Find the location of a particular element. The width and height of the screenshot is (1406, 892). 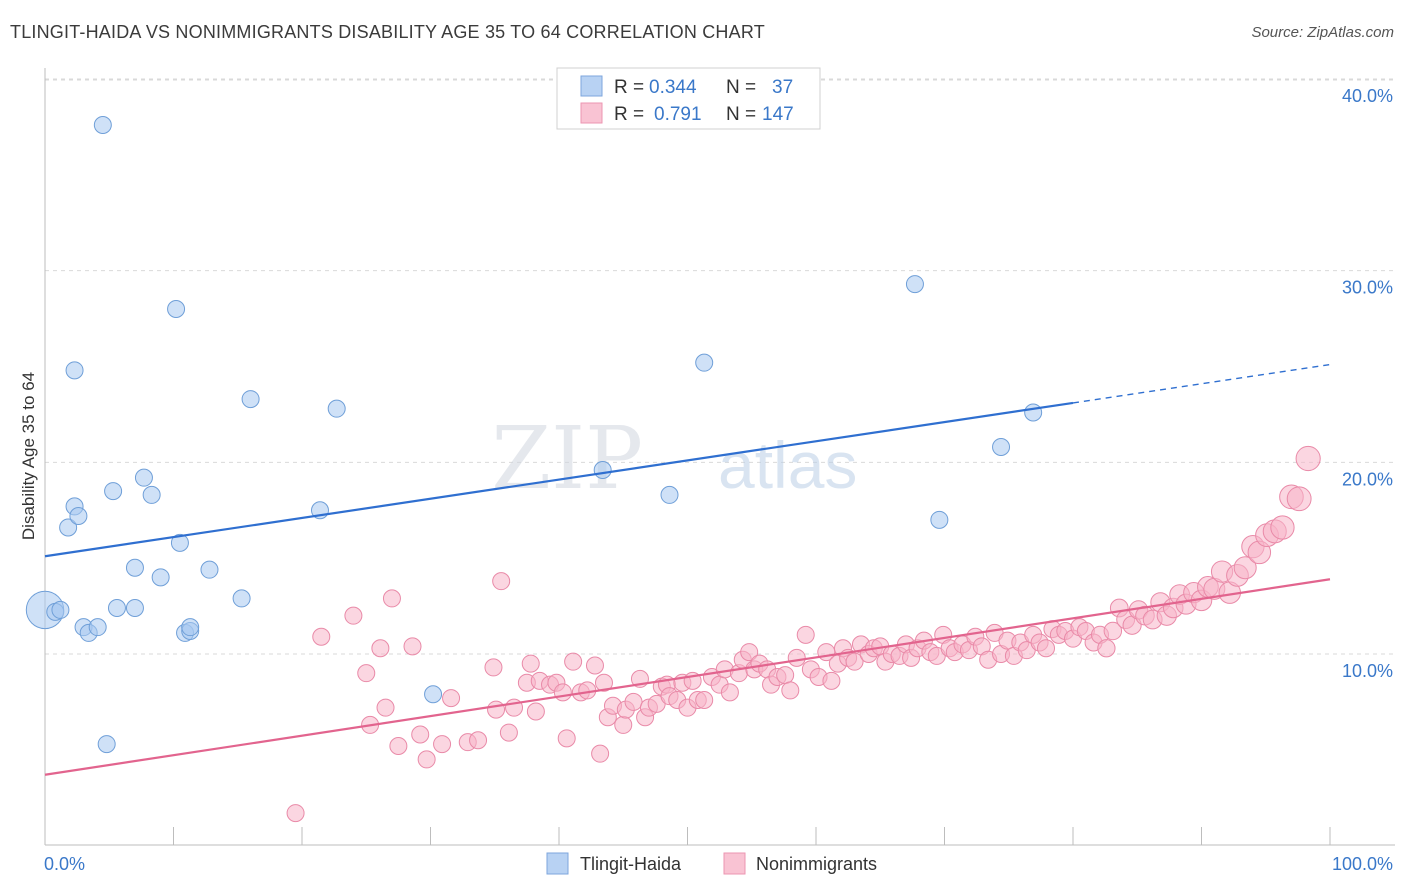

bottom-legend-swatch-nonimmigrants is located at coordinates (734, 863).